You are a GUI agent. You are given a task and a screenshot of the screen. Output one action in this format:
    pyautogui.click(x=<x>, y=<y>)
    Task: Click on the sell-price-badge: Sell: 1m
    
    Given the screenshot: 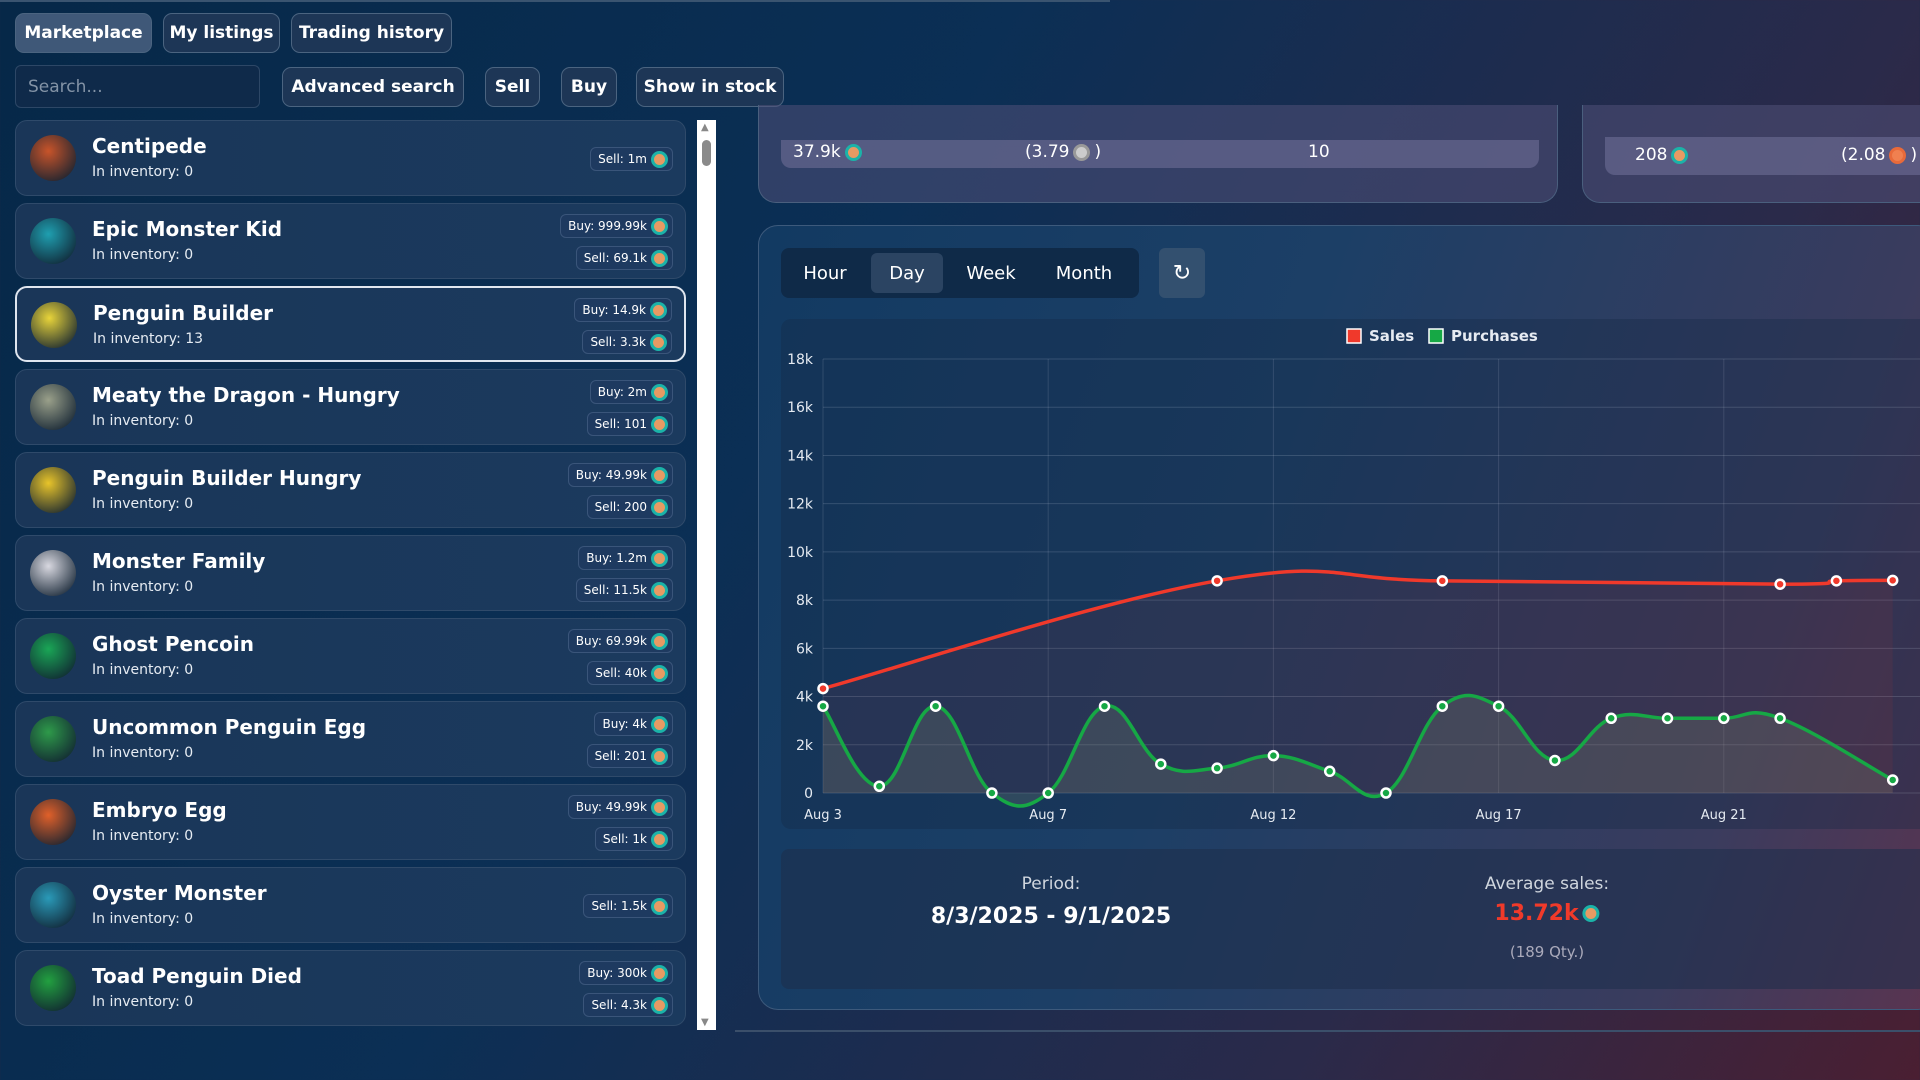 What is the action you would take?
    pyautogui.click(x=631, y=159)
    